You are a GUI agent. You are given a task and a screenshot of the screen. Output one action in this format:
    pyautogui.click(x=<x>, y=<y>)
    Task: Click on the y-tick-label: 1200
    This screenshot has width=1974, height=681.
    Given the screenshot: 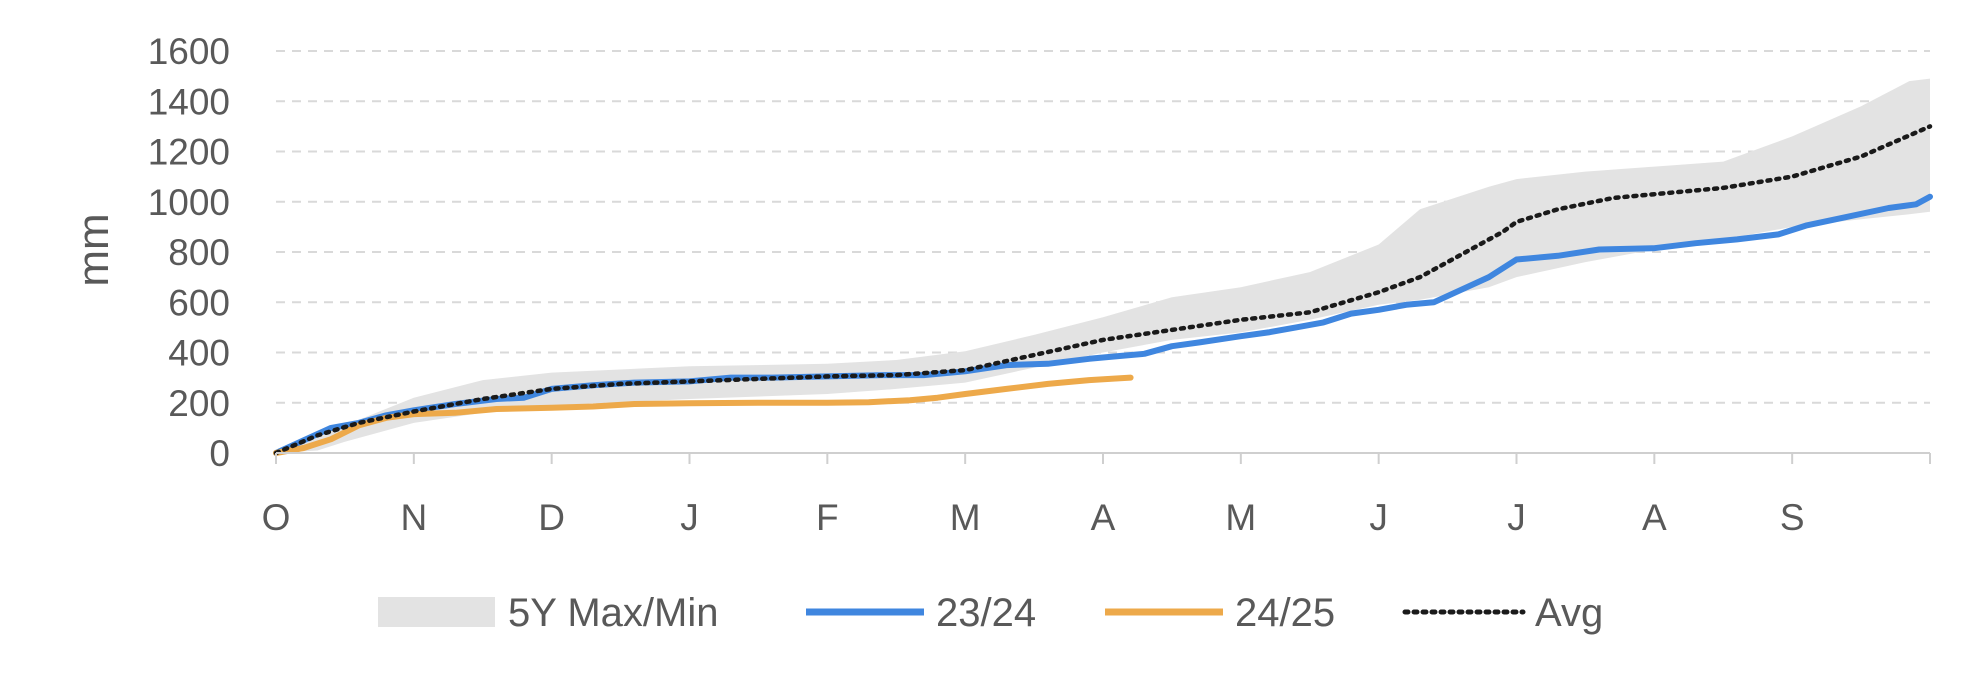 What is the action you would take?
    pyautogui.click(x=189, y=152)
    